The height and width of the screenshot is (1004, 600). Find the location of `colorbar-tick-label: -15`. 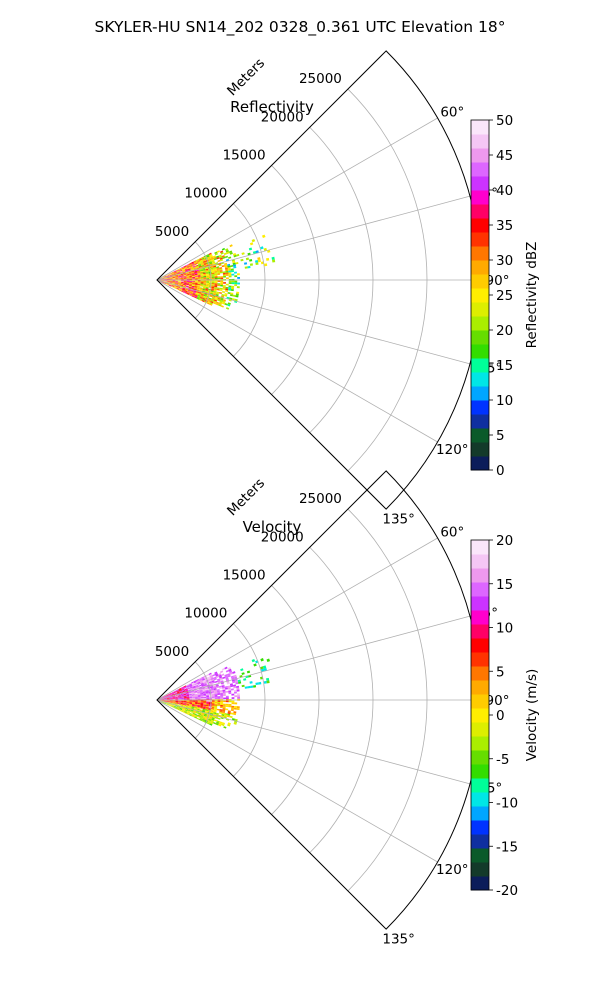

colorbar-tick-label: -15 is located at coordinates (507, 847).